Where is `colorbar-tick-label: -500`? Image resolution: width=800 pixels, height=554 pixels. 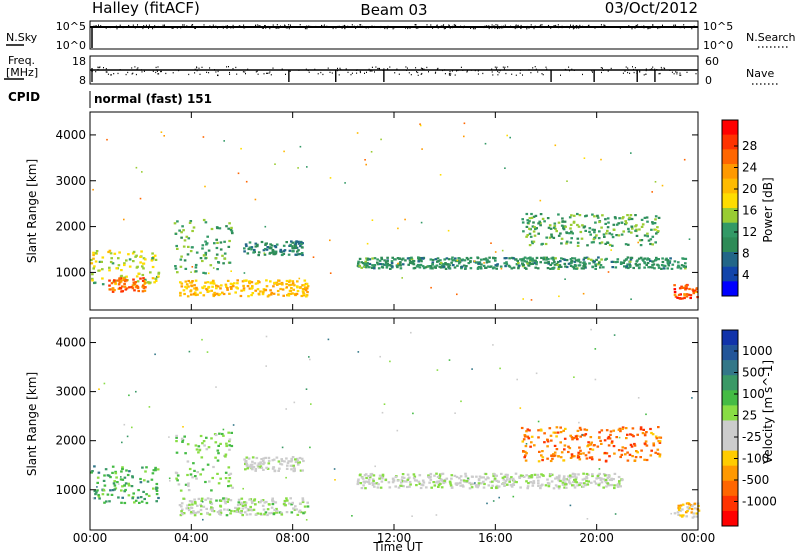
colorbar-tick-label: -500 is located at coordinates (755, 480).